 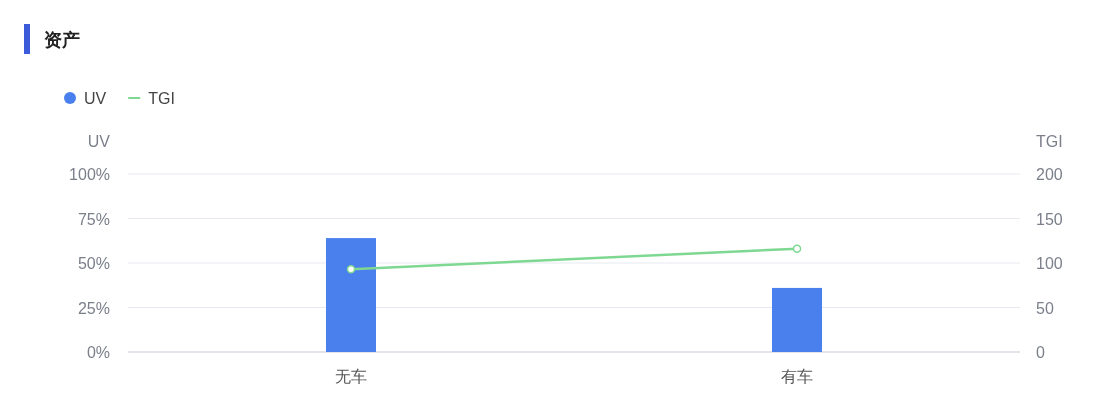 What do you see at coordinates (1040, 352) in the screenshot?
I see `y2-tick-label: 0` at bounding box center [1040, 352].